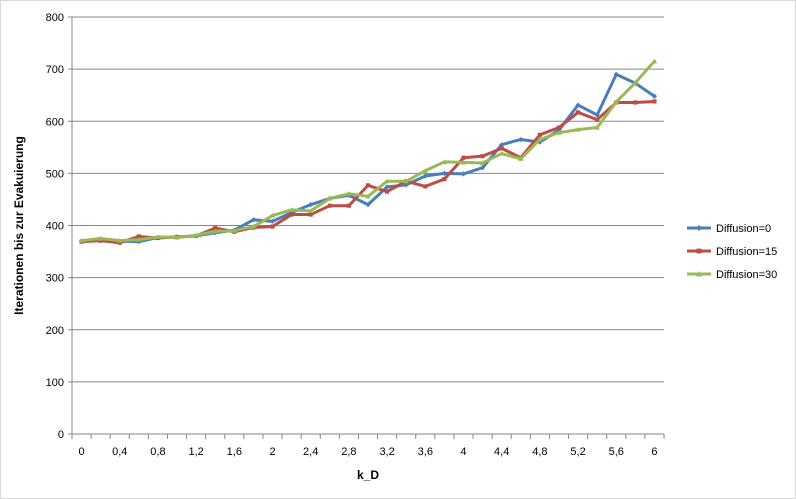 The width and height of the screenshot is (796, 499). Describe the element at coordinates (348, 452) in the screenshot. I see `x-tick-label: 2,8` at that location.